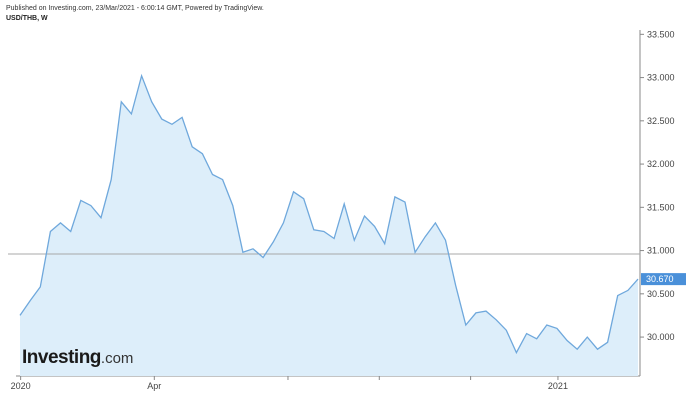 Image resolution: width=686 pixels, height=393 pixels. I want to click on x-tick-label: 2021, so click(558, 386).